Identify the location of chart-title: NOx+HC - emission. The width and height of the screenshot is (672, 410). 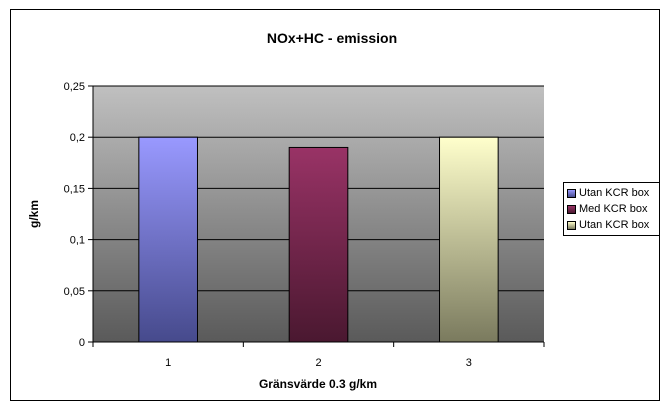
(332, 38).